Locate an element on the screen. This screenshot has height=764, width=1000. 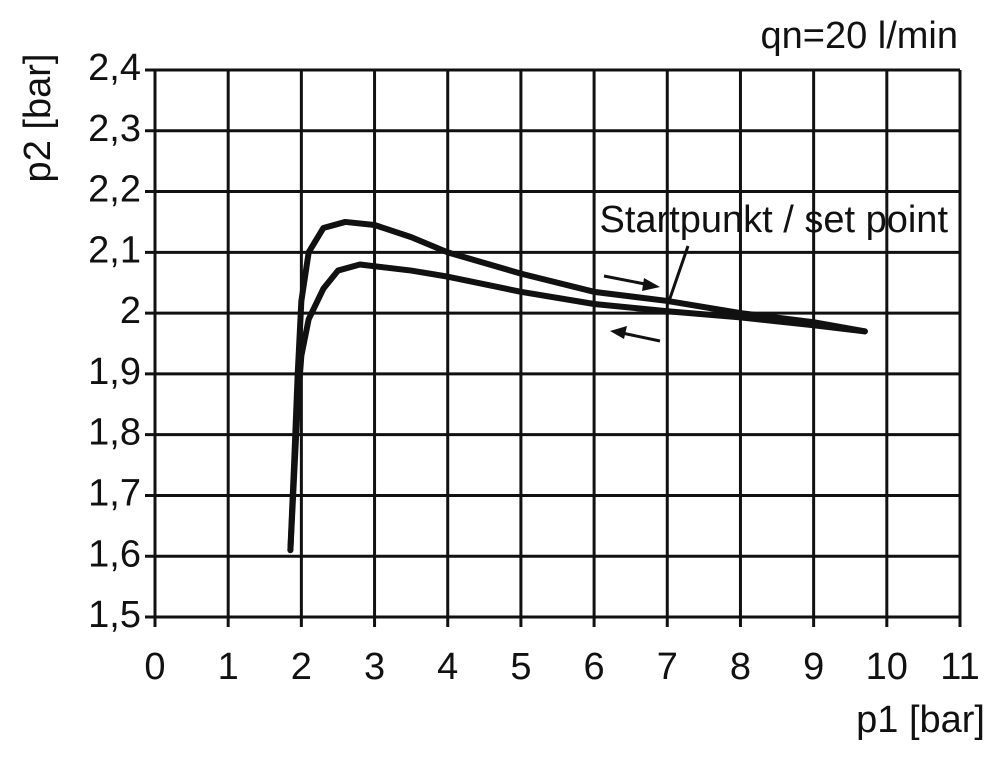
y-axis-label: p2 [bar] is located at coordinates (38, 118).